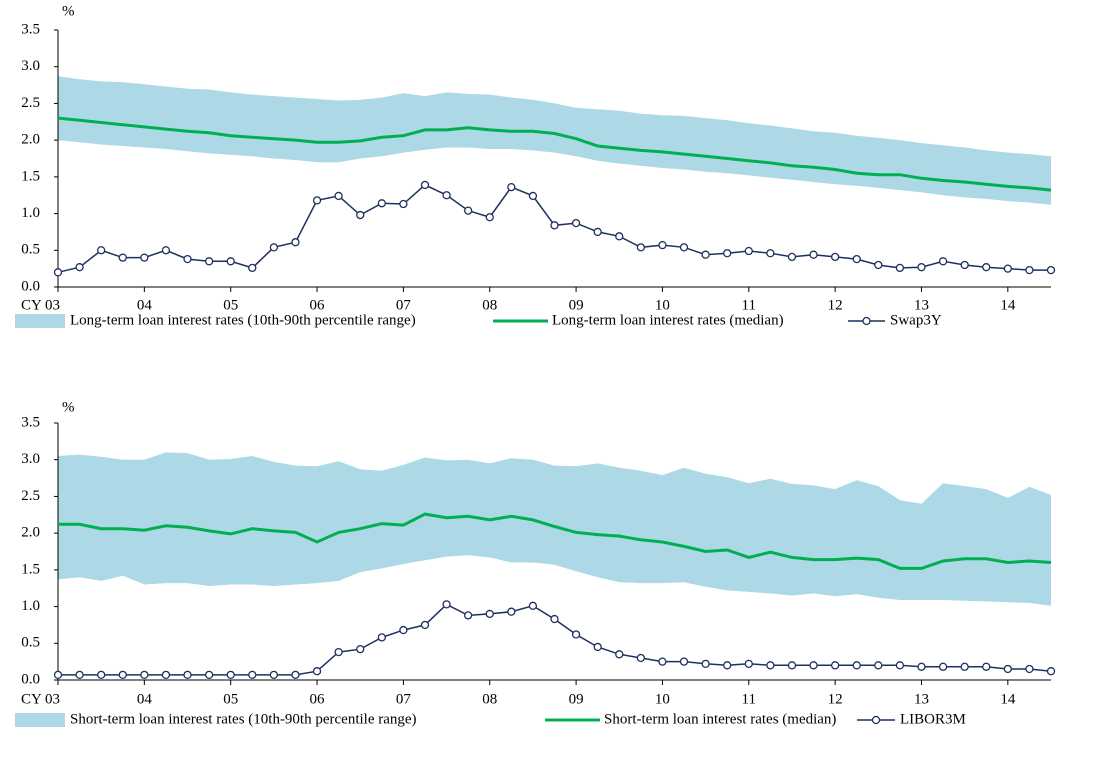  Describe the element at coordinates (30, 533) in the screenshot. I see `y-tick-label: 2.0` at that location.